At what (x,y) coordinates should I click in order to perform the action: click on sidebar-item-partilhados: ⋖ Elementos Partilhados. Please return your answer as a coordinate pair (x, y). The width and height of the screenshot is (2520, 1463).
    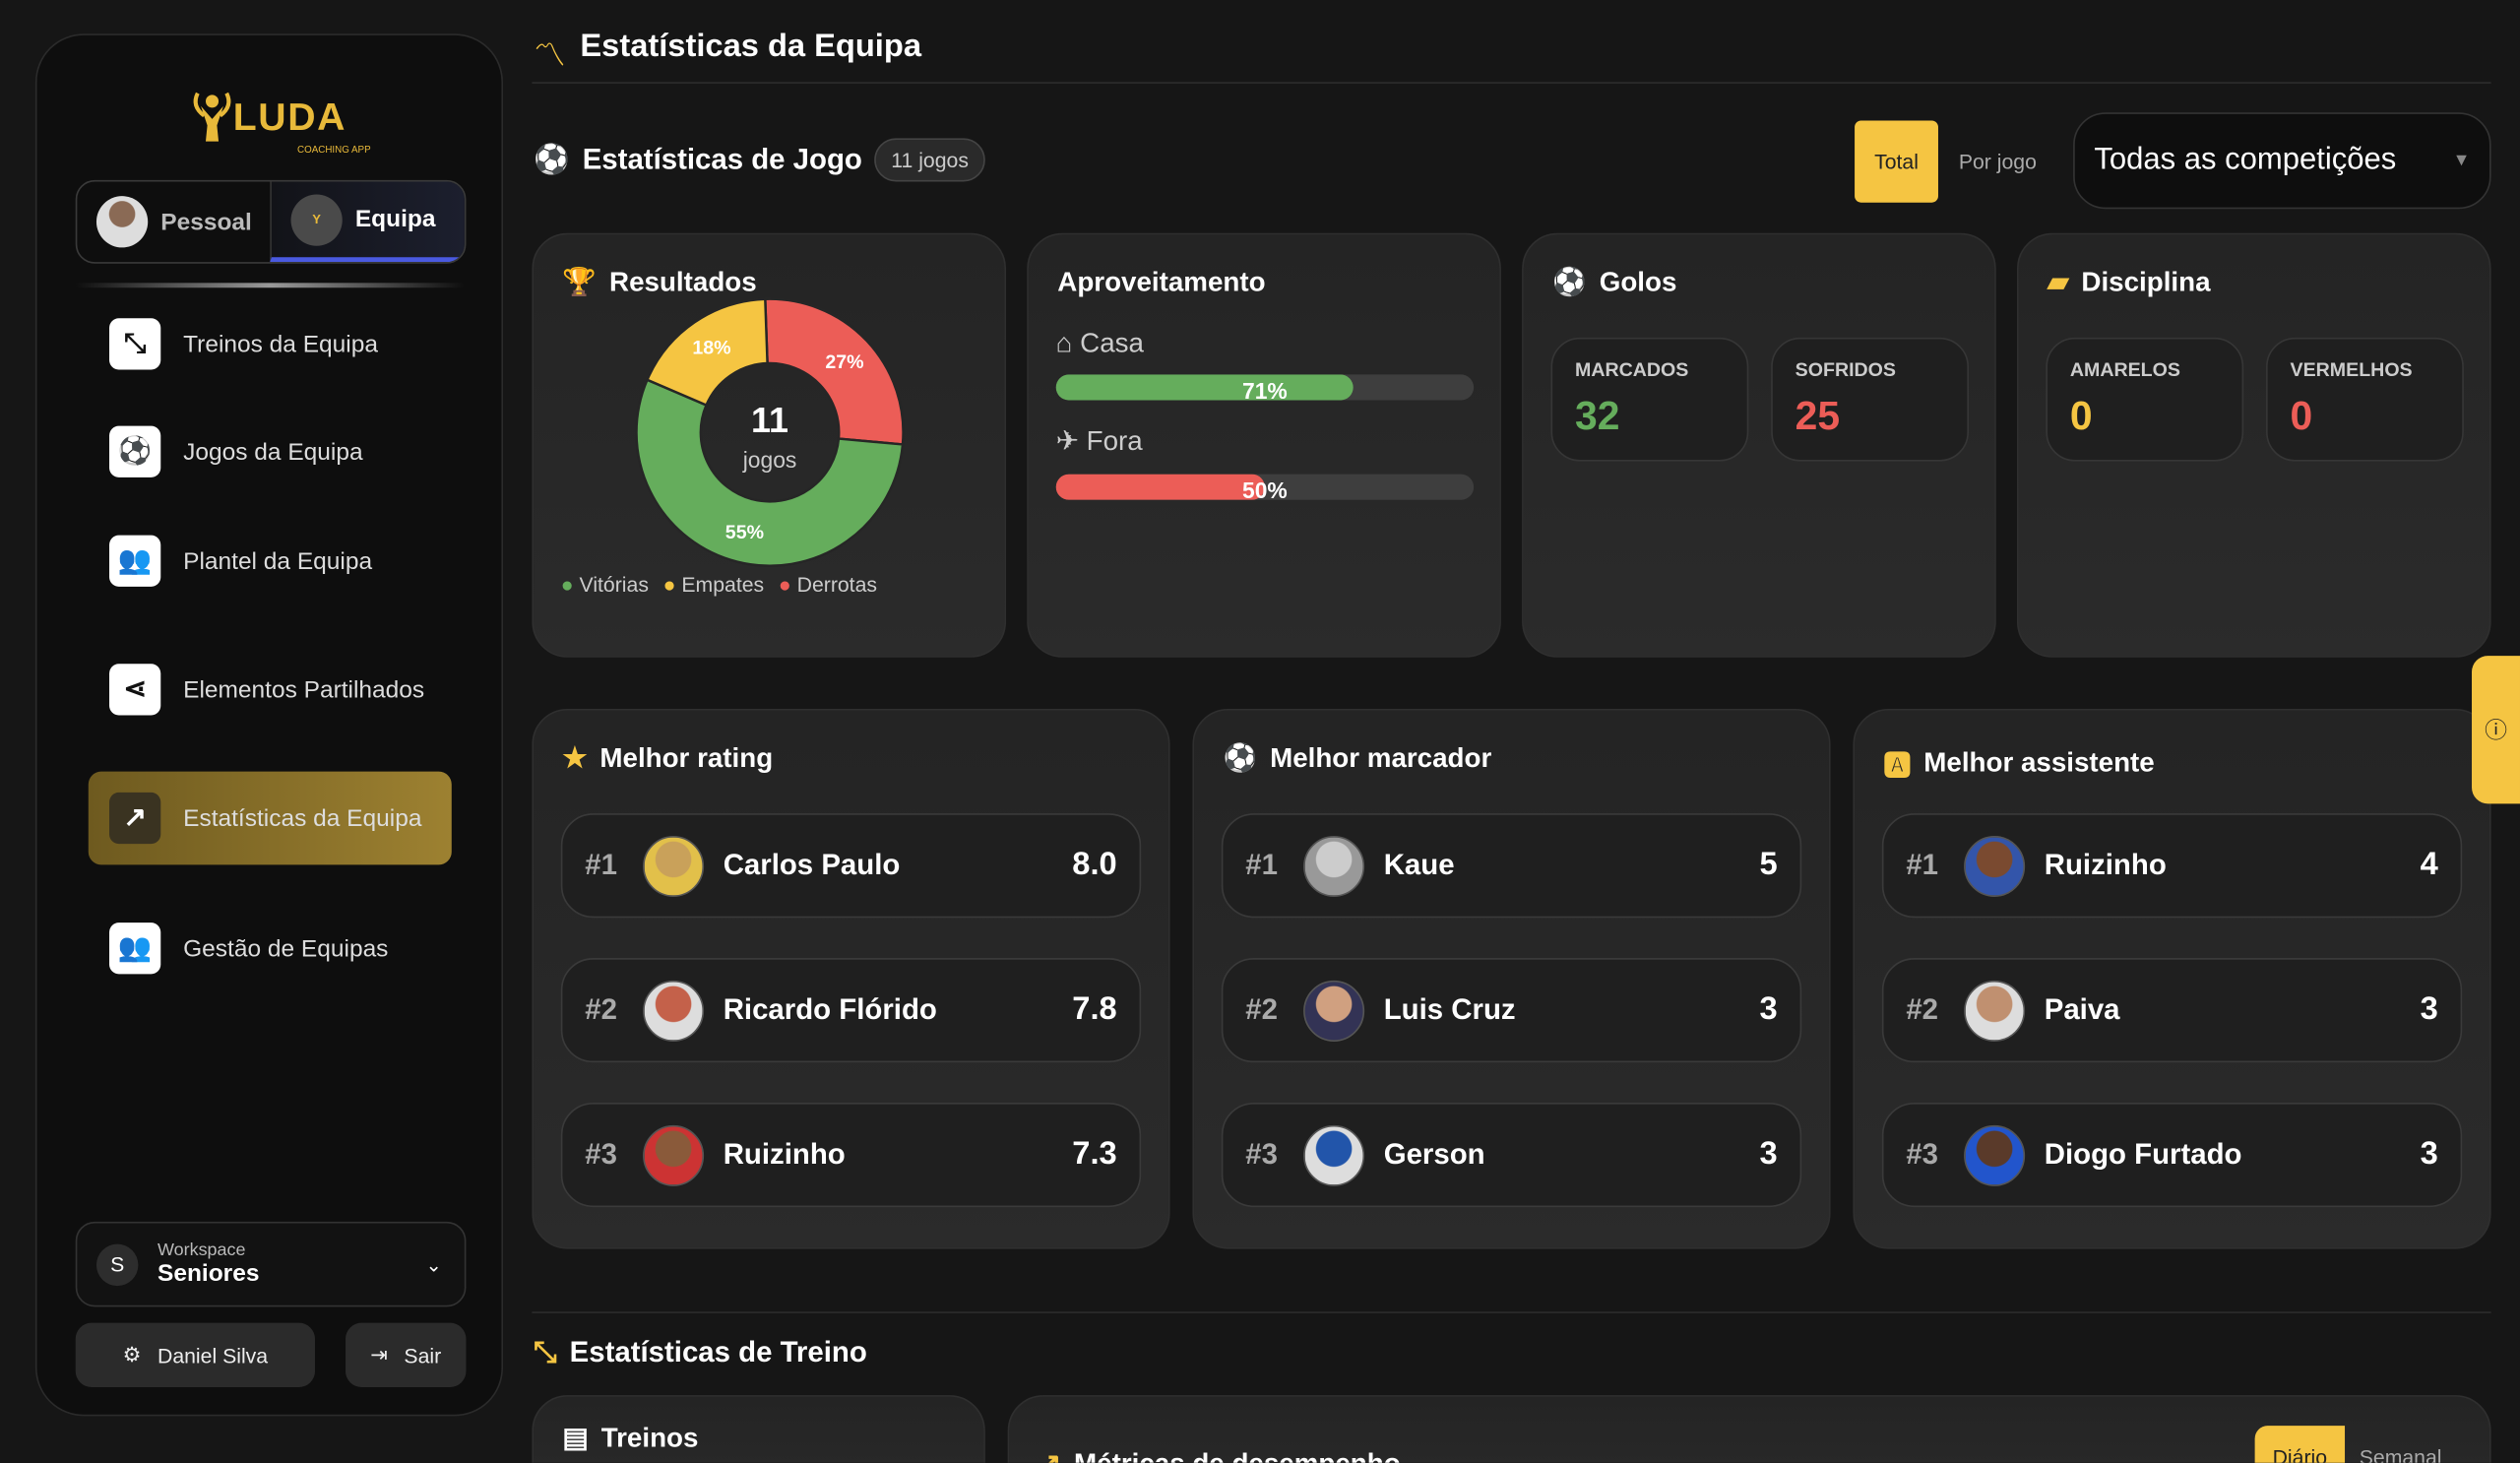
    Looking at the image, I should click on (270, 689).